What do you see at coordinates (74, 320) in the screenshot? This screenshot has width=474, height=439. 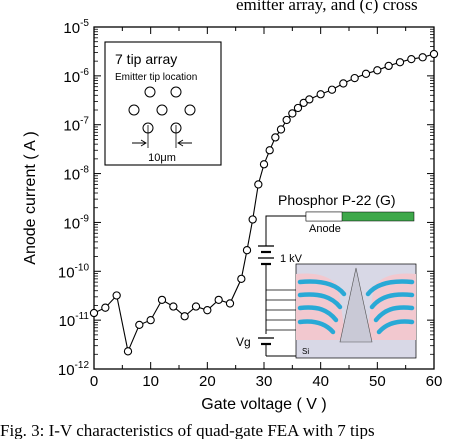 I see `y-tick-label: 10⁻¹¹` at bounding box center [74, 320].